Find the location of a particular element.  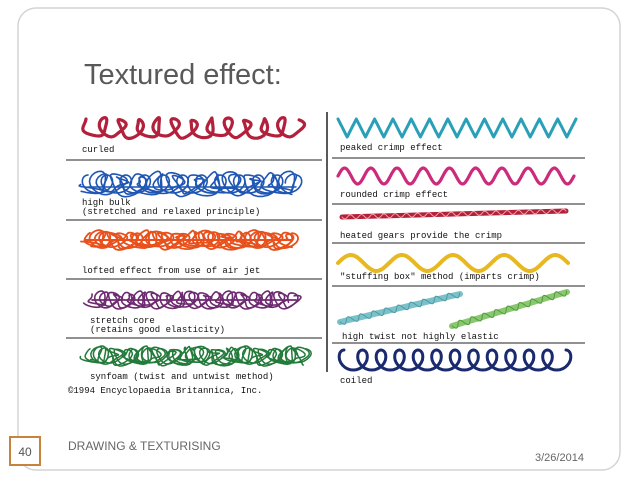

figure-label: stretch core is located at coordinates (122, 321).